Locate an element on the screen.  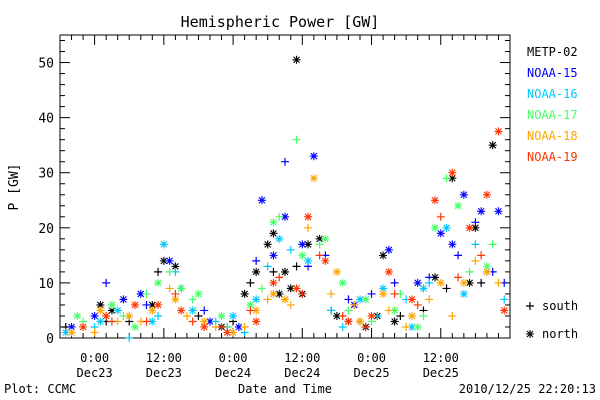
x-axis-label: Date and Time is located at coordinates (285, 389).